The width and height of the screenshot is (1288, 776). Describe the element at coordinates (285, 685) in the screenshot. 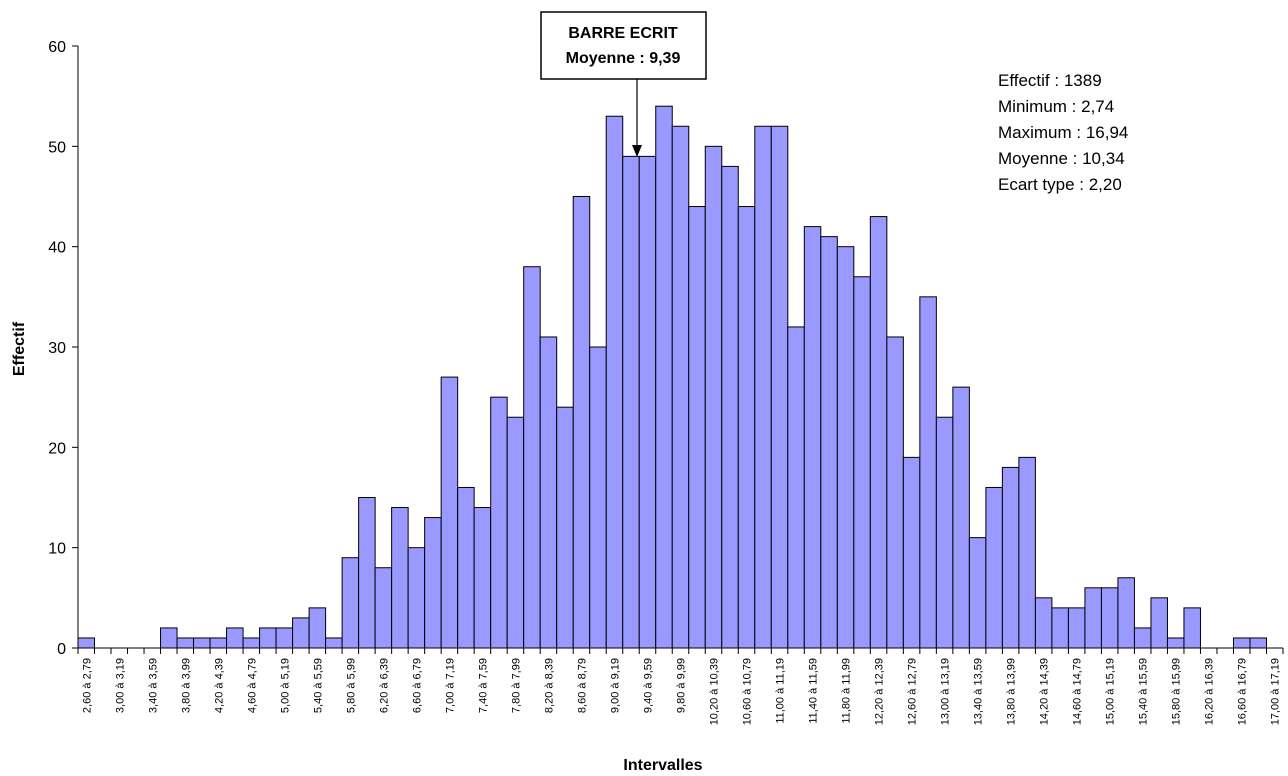

I see `x-tick-label: 5,00 à 5,19` at that location.